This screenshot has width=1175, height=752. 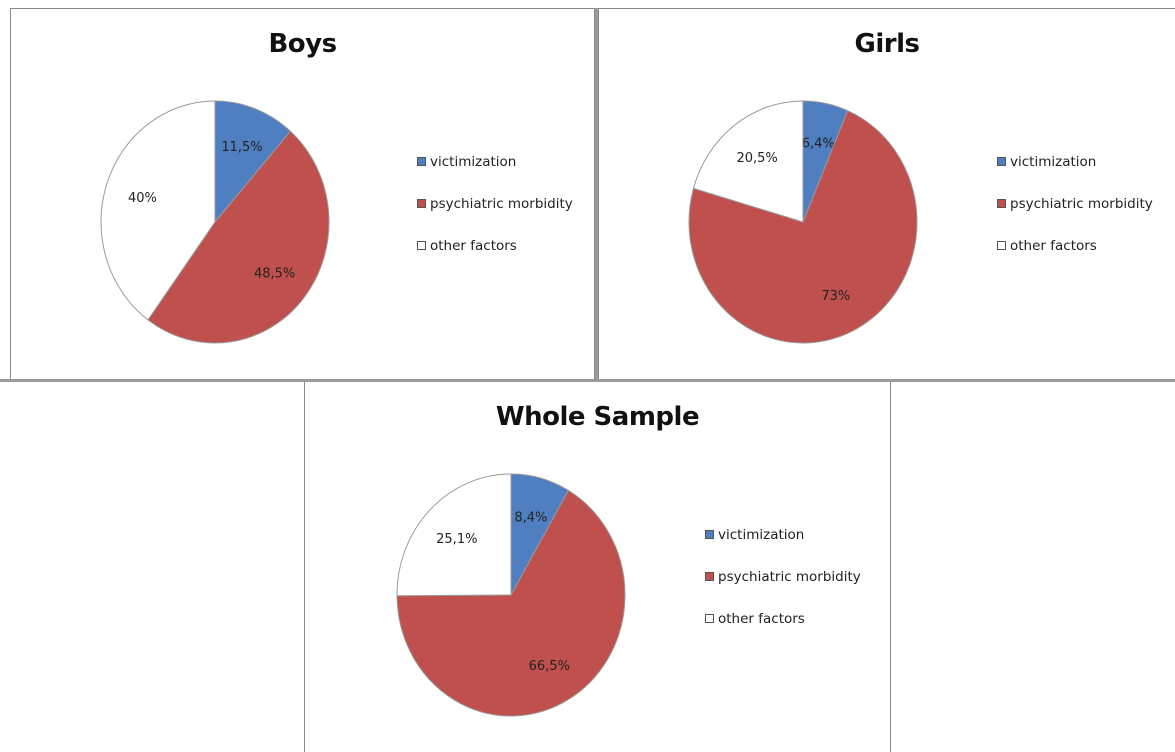 I want to click on pie-slice-label-psychiatric-morbidity: 73%, so click(x=835, y=296).